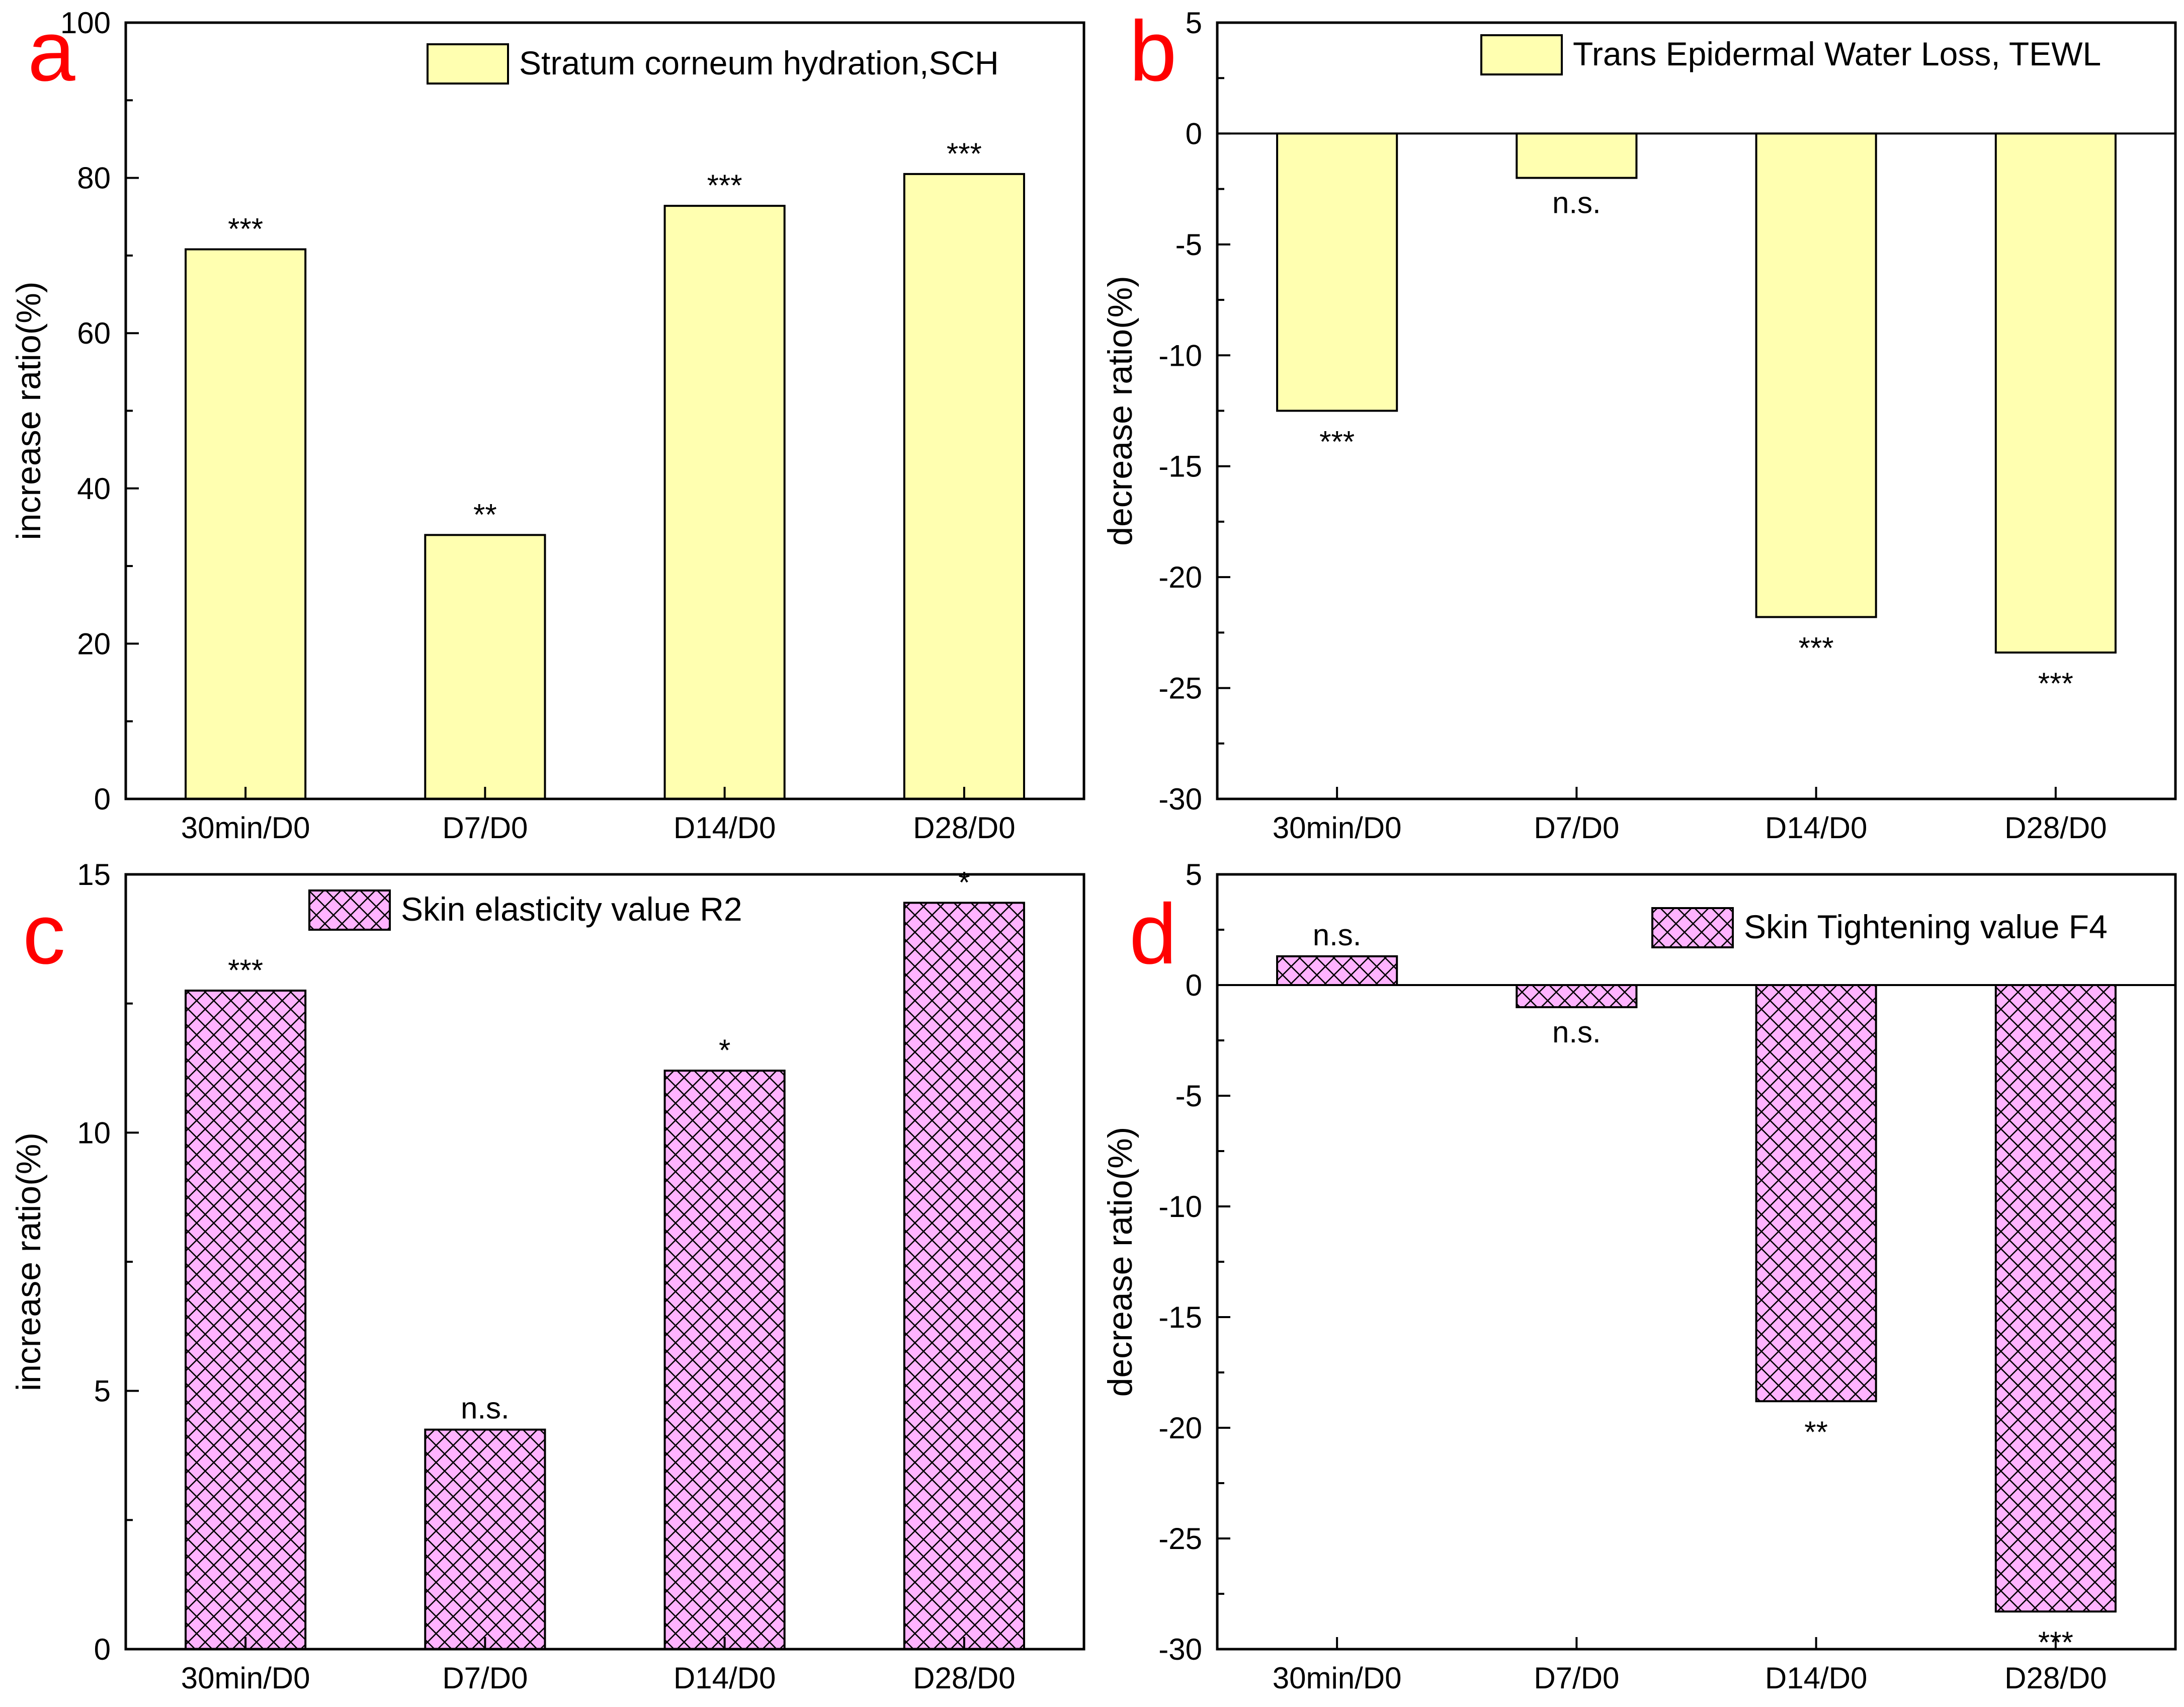 This screenshot has width=2184, height=1707. I want to click on y-tick-label: 60, so click(94, 333).